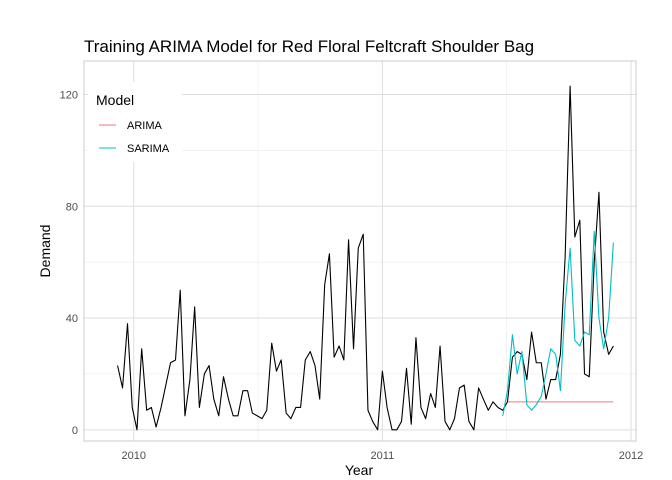 The width and height of the screenshot is (672, 480). What do you see at coordinates (134, 137) in the screenshot?
I see `legend-entries: ARIMA SARIMA` at bounding box center [134, 137].